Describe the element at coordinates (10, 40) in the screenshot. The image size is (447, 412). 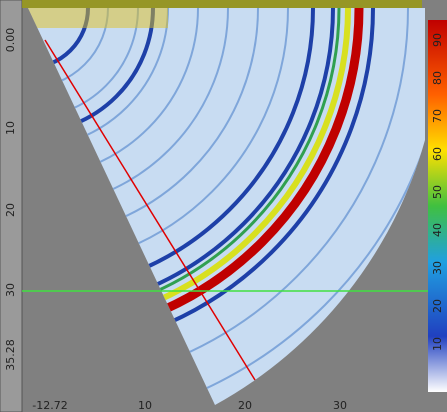
I see `left-ruler-label: 0.00` at that location.